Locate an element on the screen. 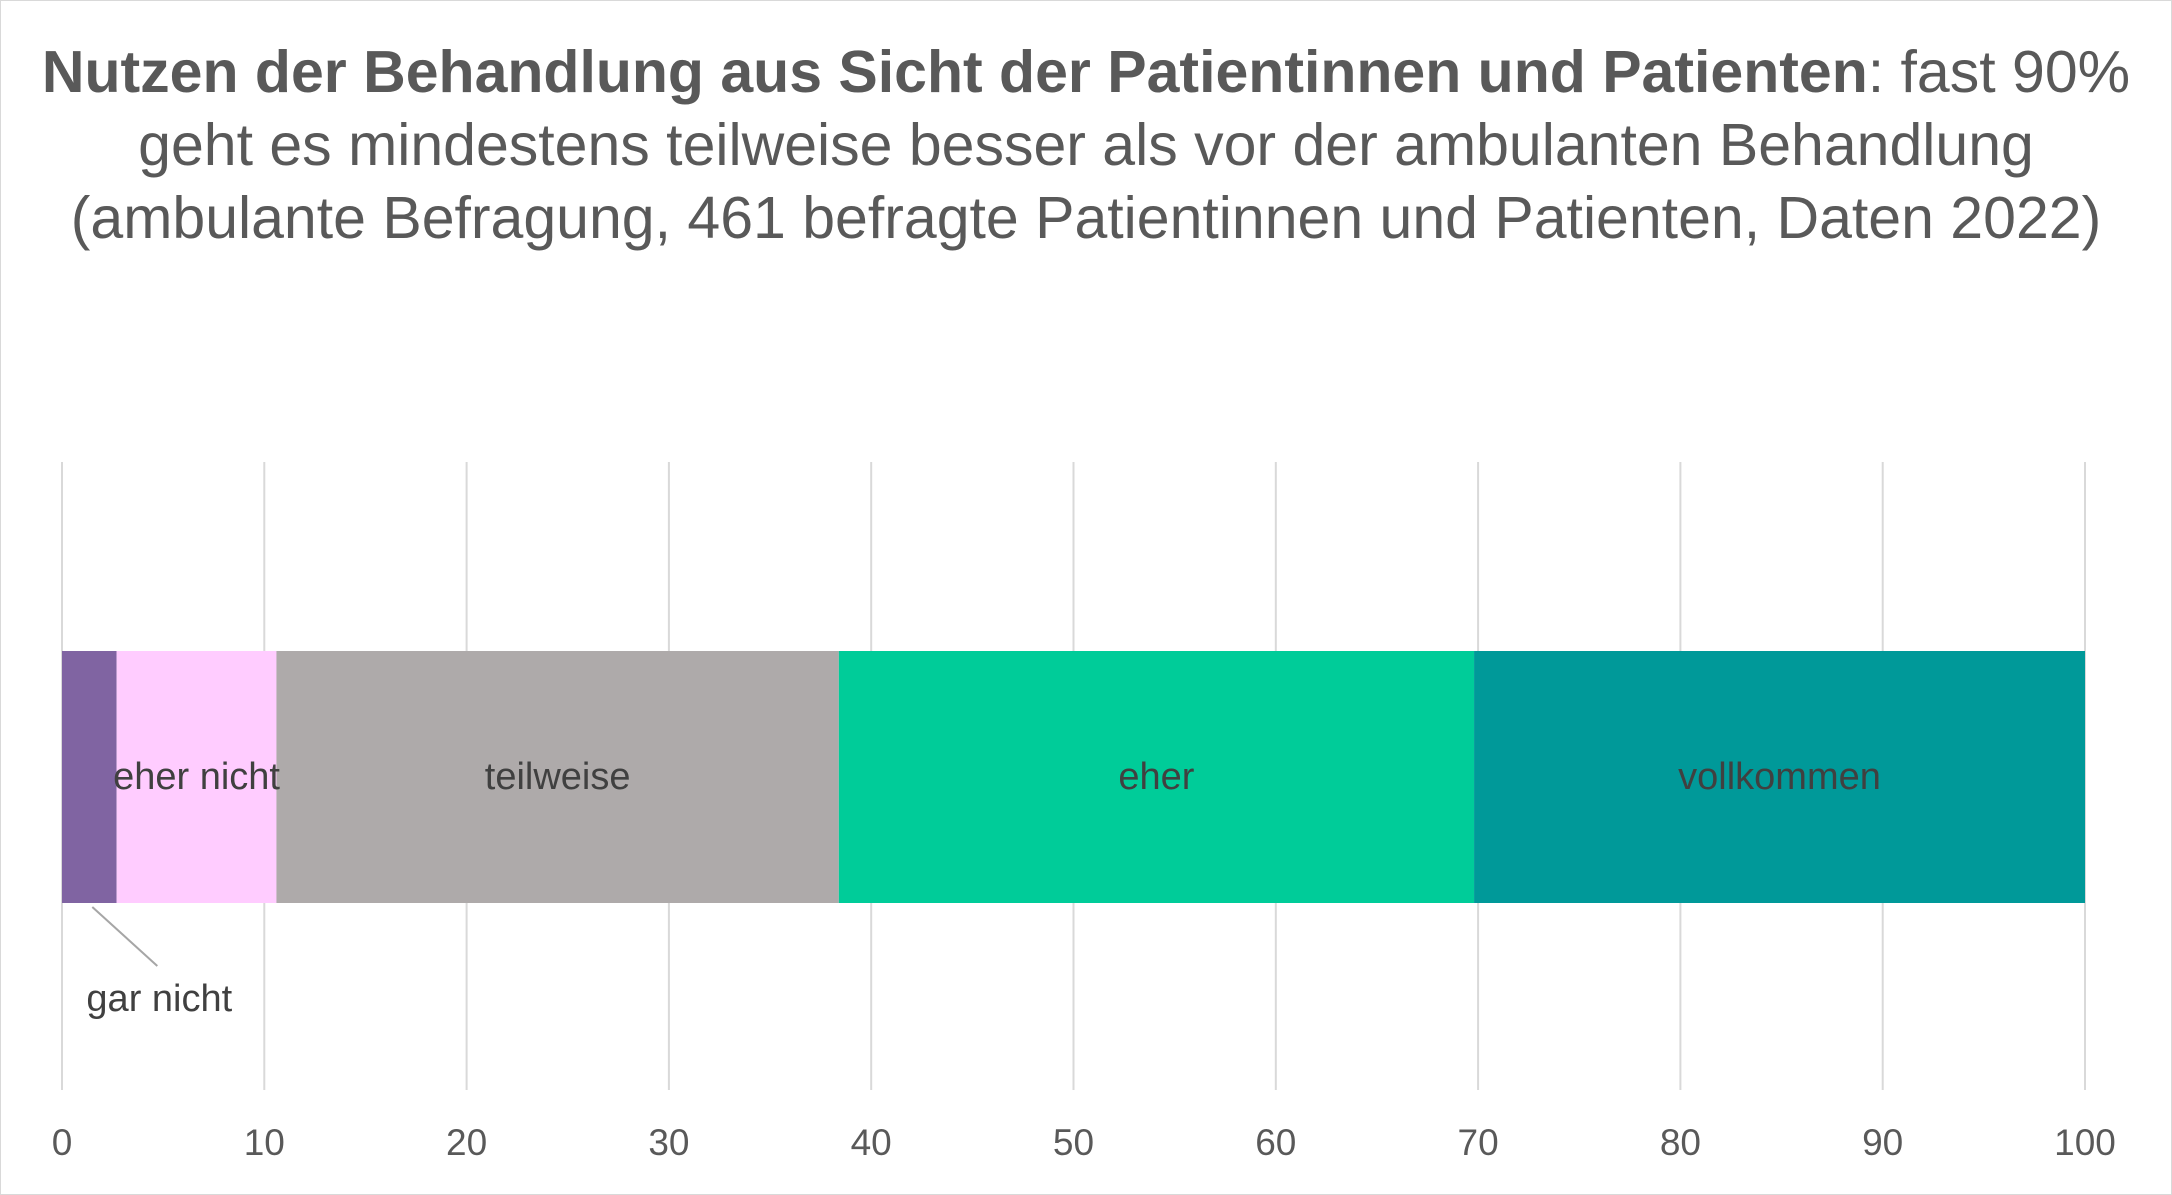 The image size is (2172, 1195). x-tick-label: 50 is located at coordinates (1073, 1142).